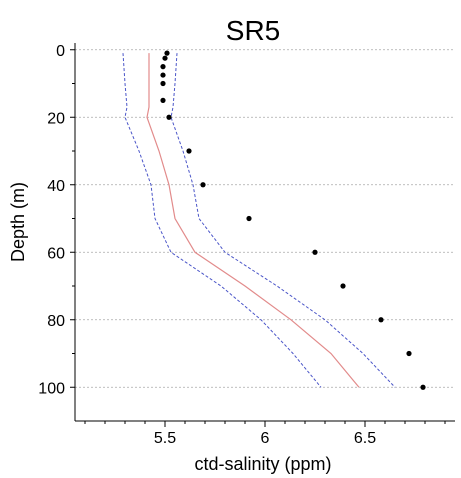 This screenshot has width=461, height=478. Describe the element at coordinates (51, 388) in the screenshot. I see `y-tick-label: 100` at that location.